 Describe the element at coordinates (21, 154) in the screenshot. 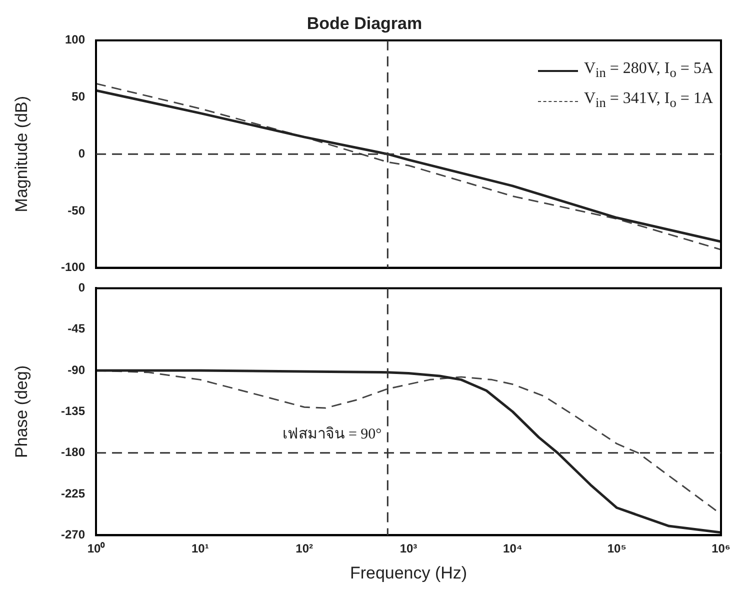

I see `y-axis-title: Magnitude (dB)` at that location.